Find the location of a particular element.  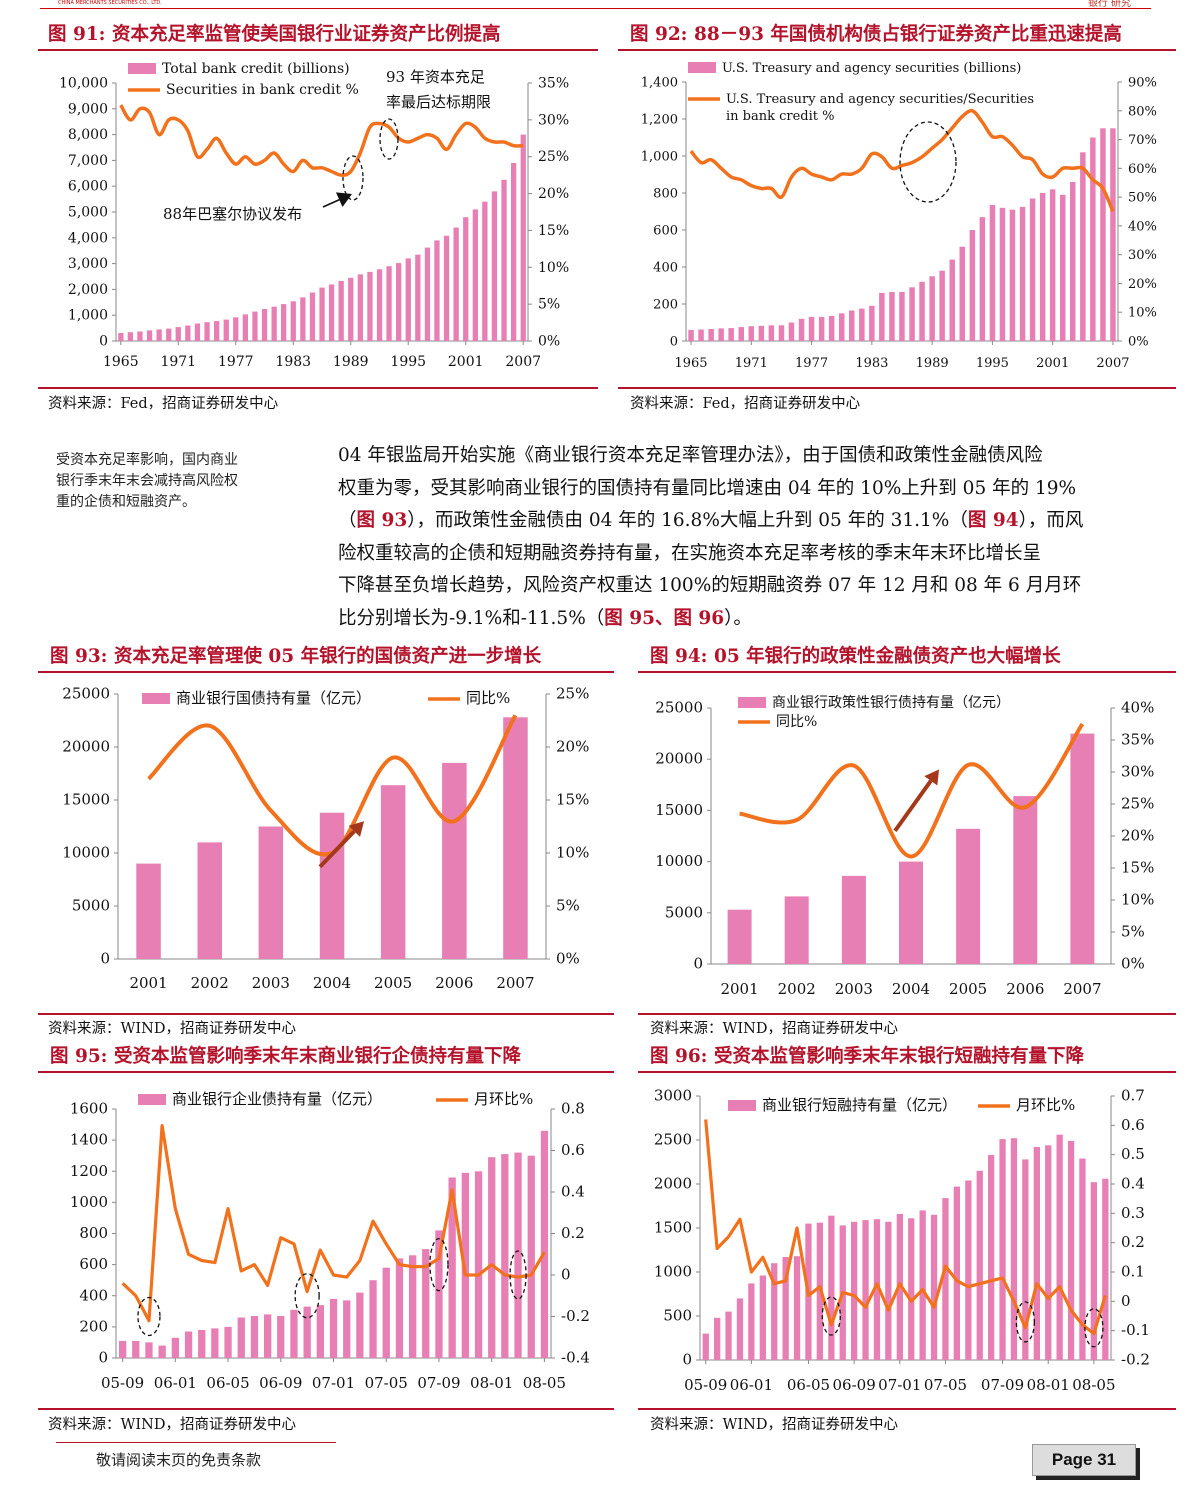

y-tick-label: 7,000 is located at coordinates (88, 161).